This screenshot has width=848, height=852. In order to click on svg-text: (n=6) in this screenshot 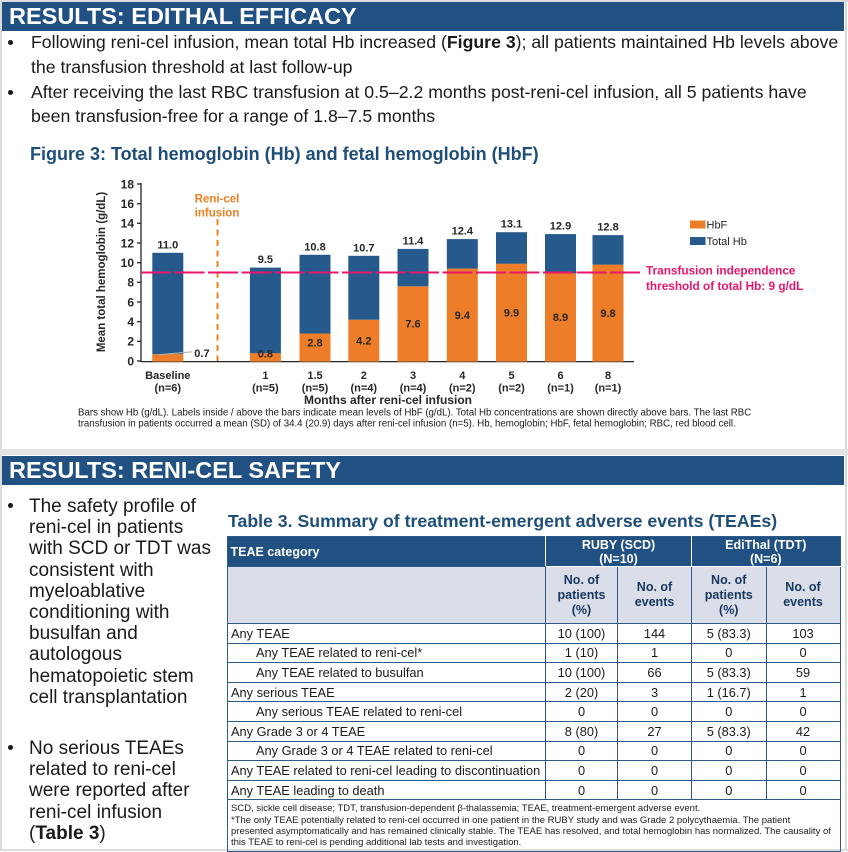, I will do `click(168, 389)`.